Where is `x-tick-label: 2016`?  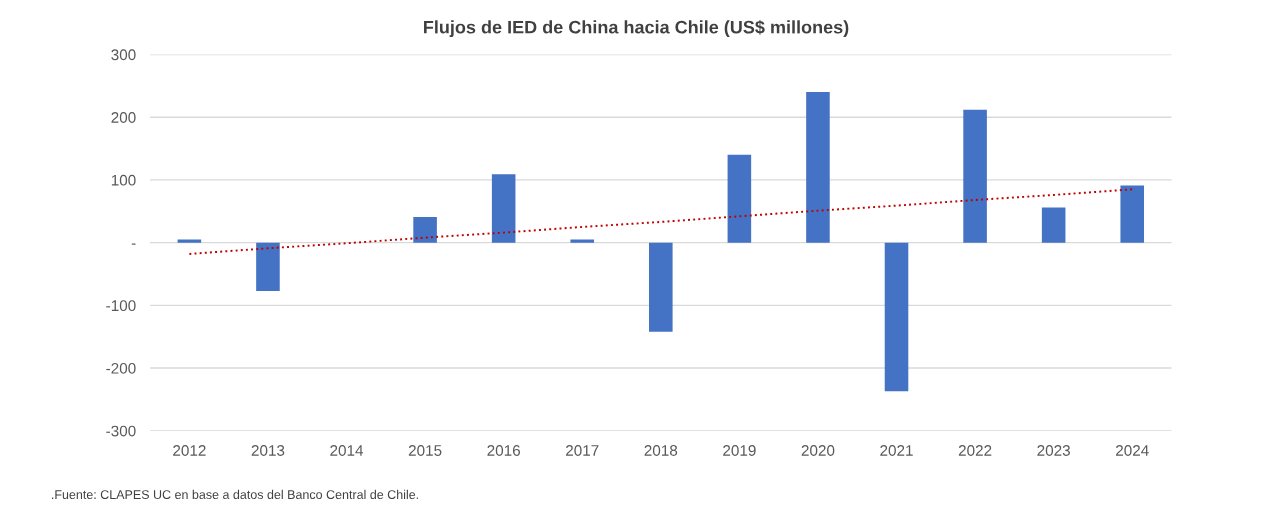
x-tick-label: 2016 is located at coordinates (503, 450).